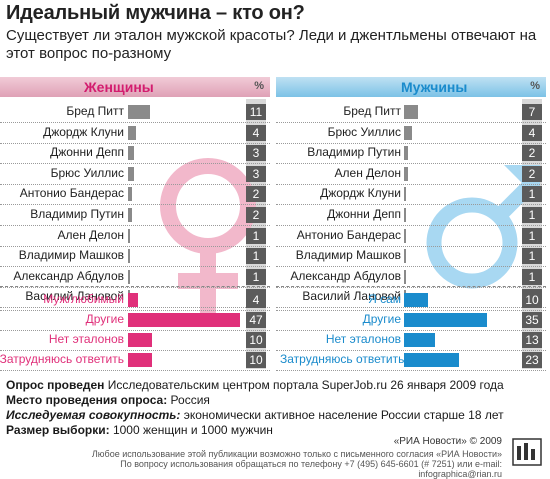 The height and width of the screenshot is (479, 550). I want to click on copyright-credit: «РИА Новости» © 2009, so click(447, 441).